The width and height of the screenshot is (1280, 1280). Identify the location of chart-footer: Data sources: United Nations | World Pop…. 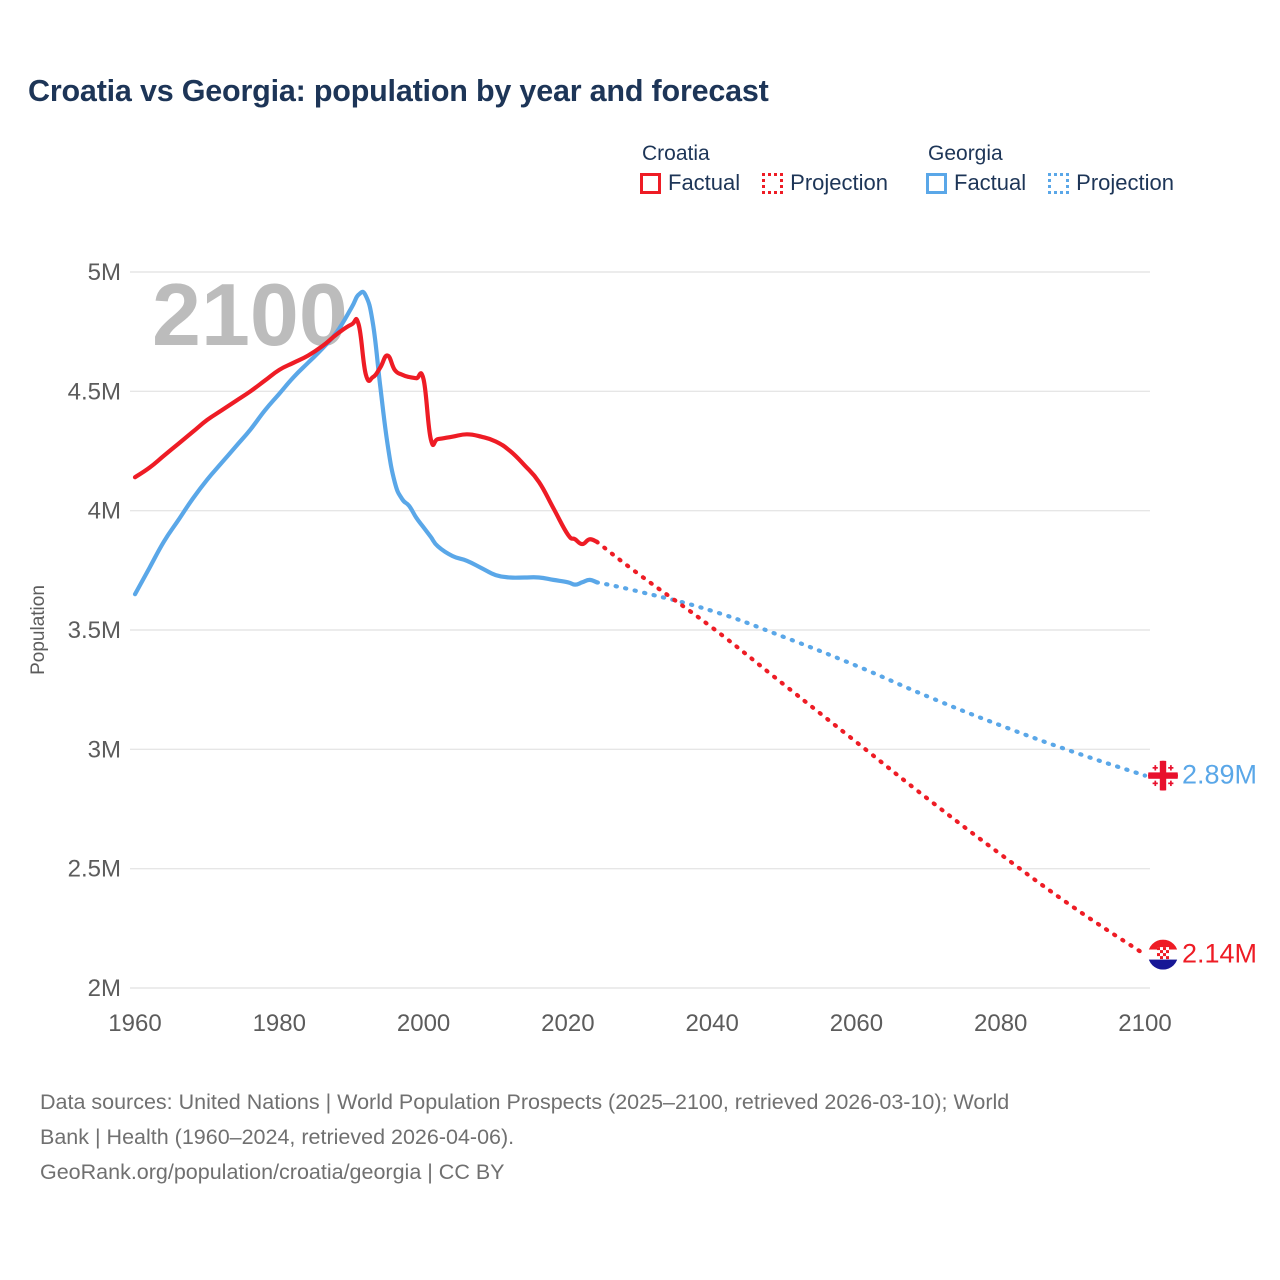
(640, 1137).